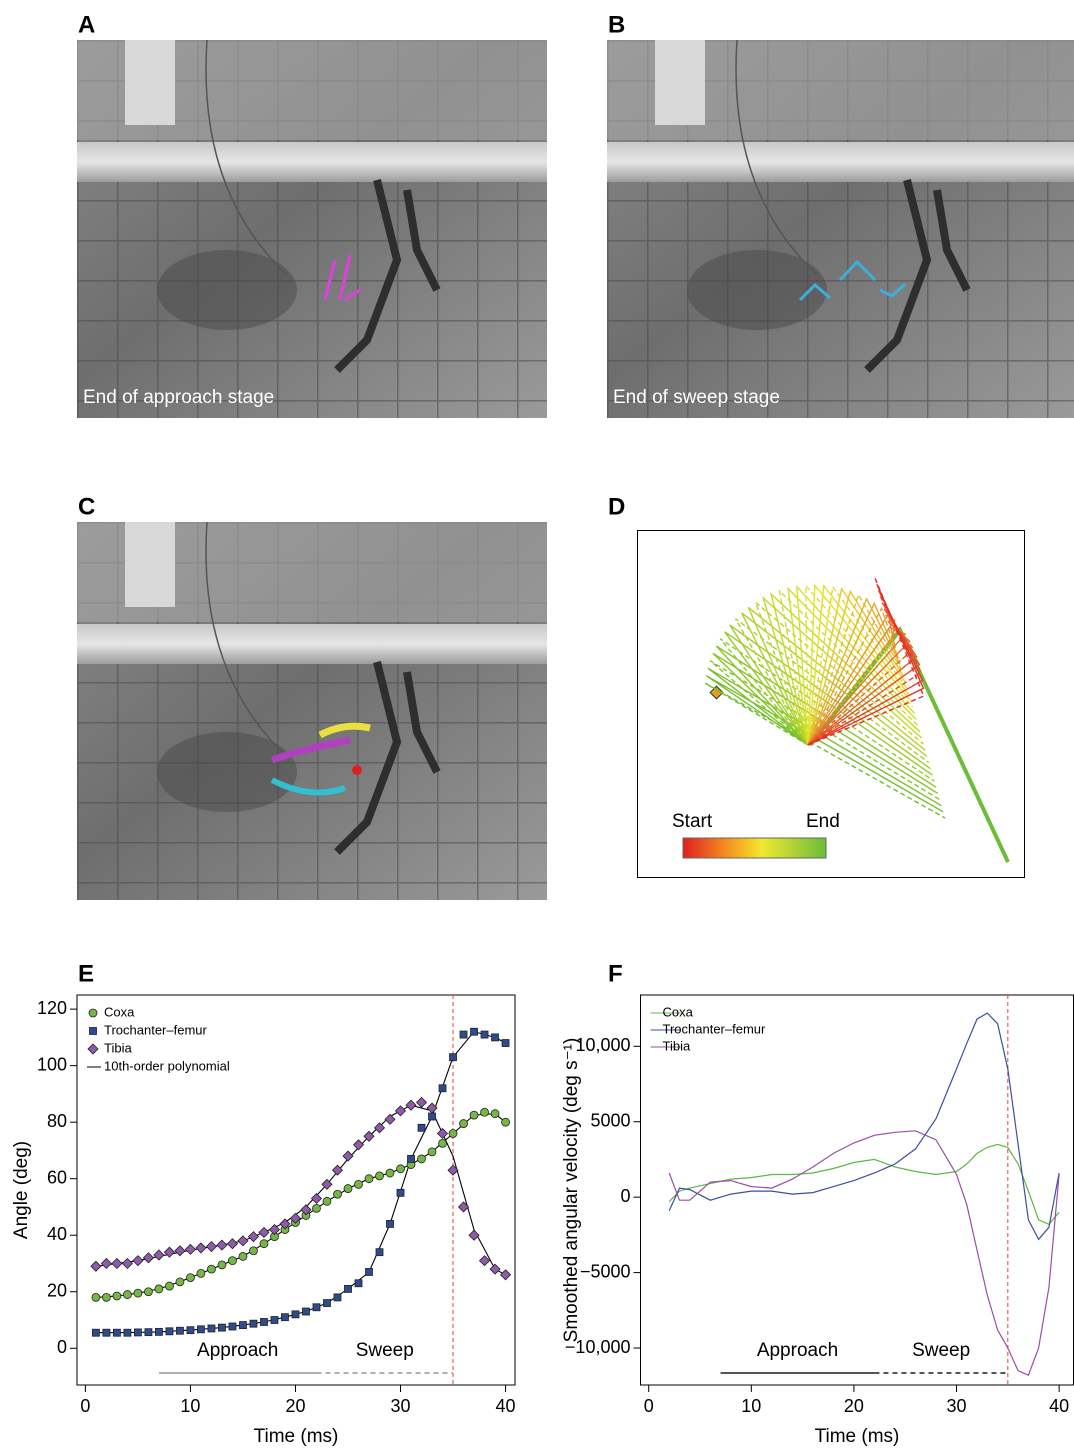  Describe the element at coordinates (692, 821) in the screenshot. I see `scale-start: Start` at that location.